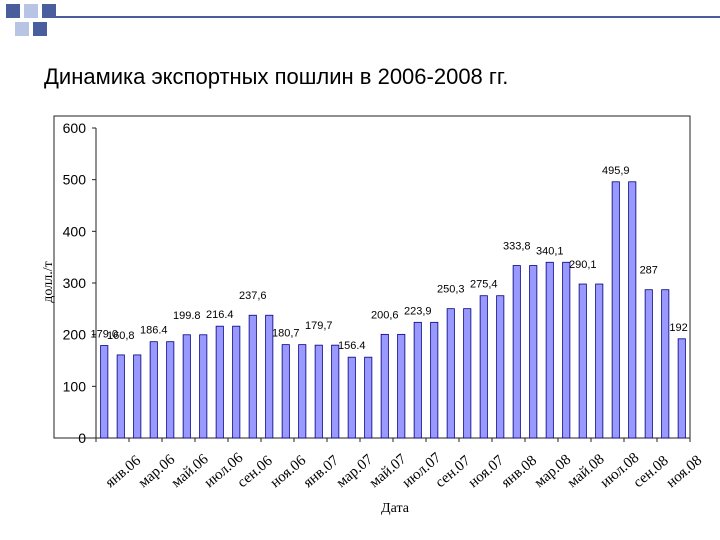  I want to click on data-label: 199.8, so click(187, 316).